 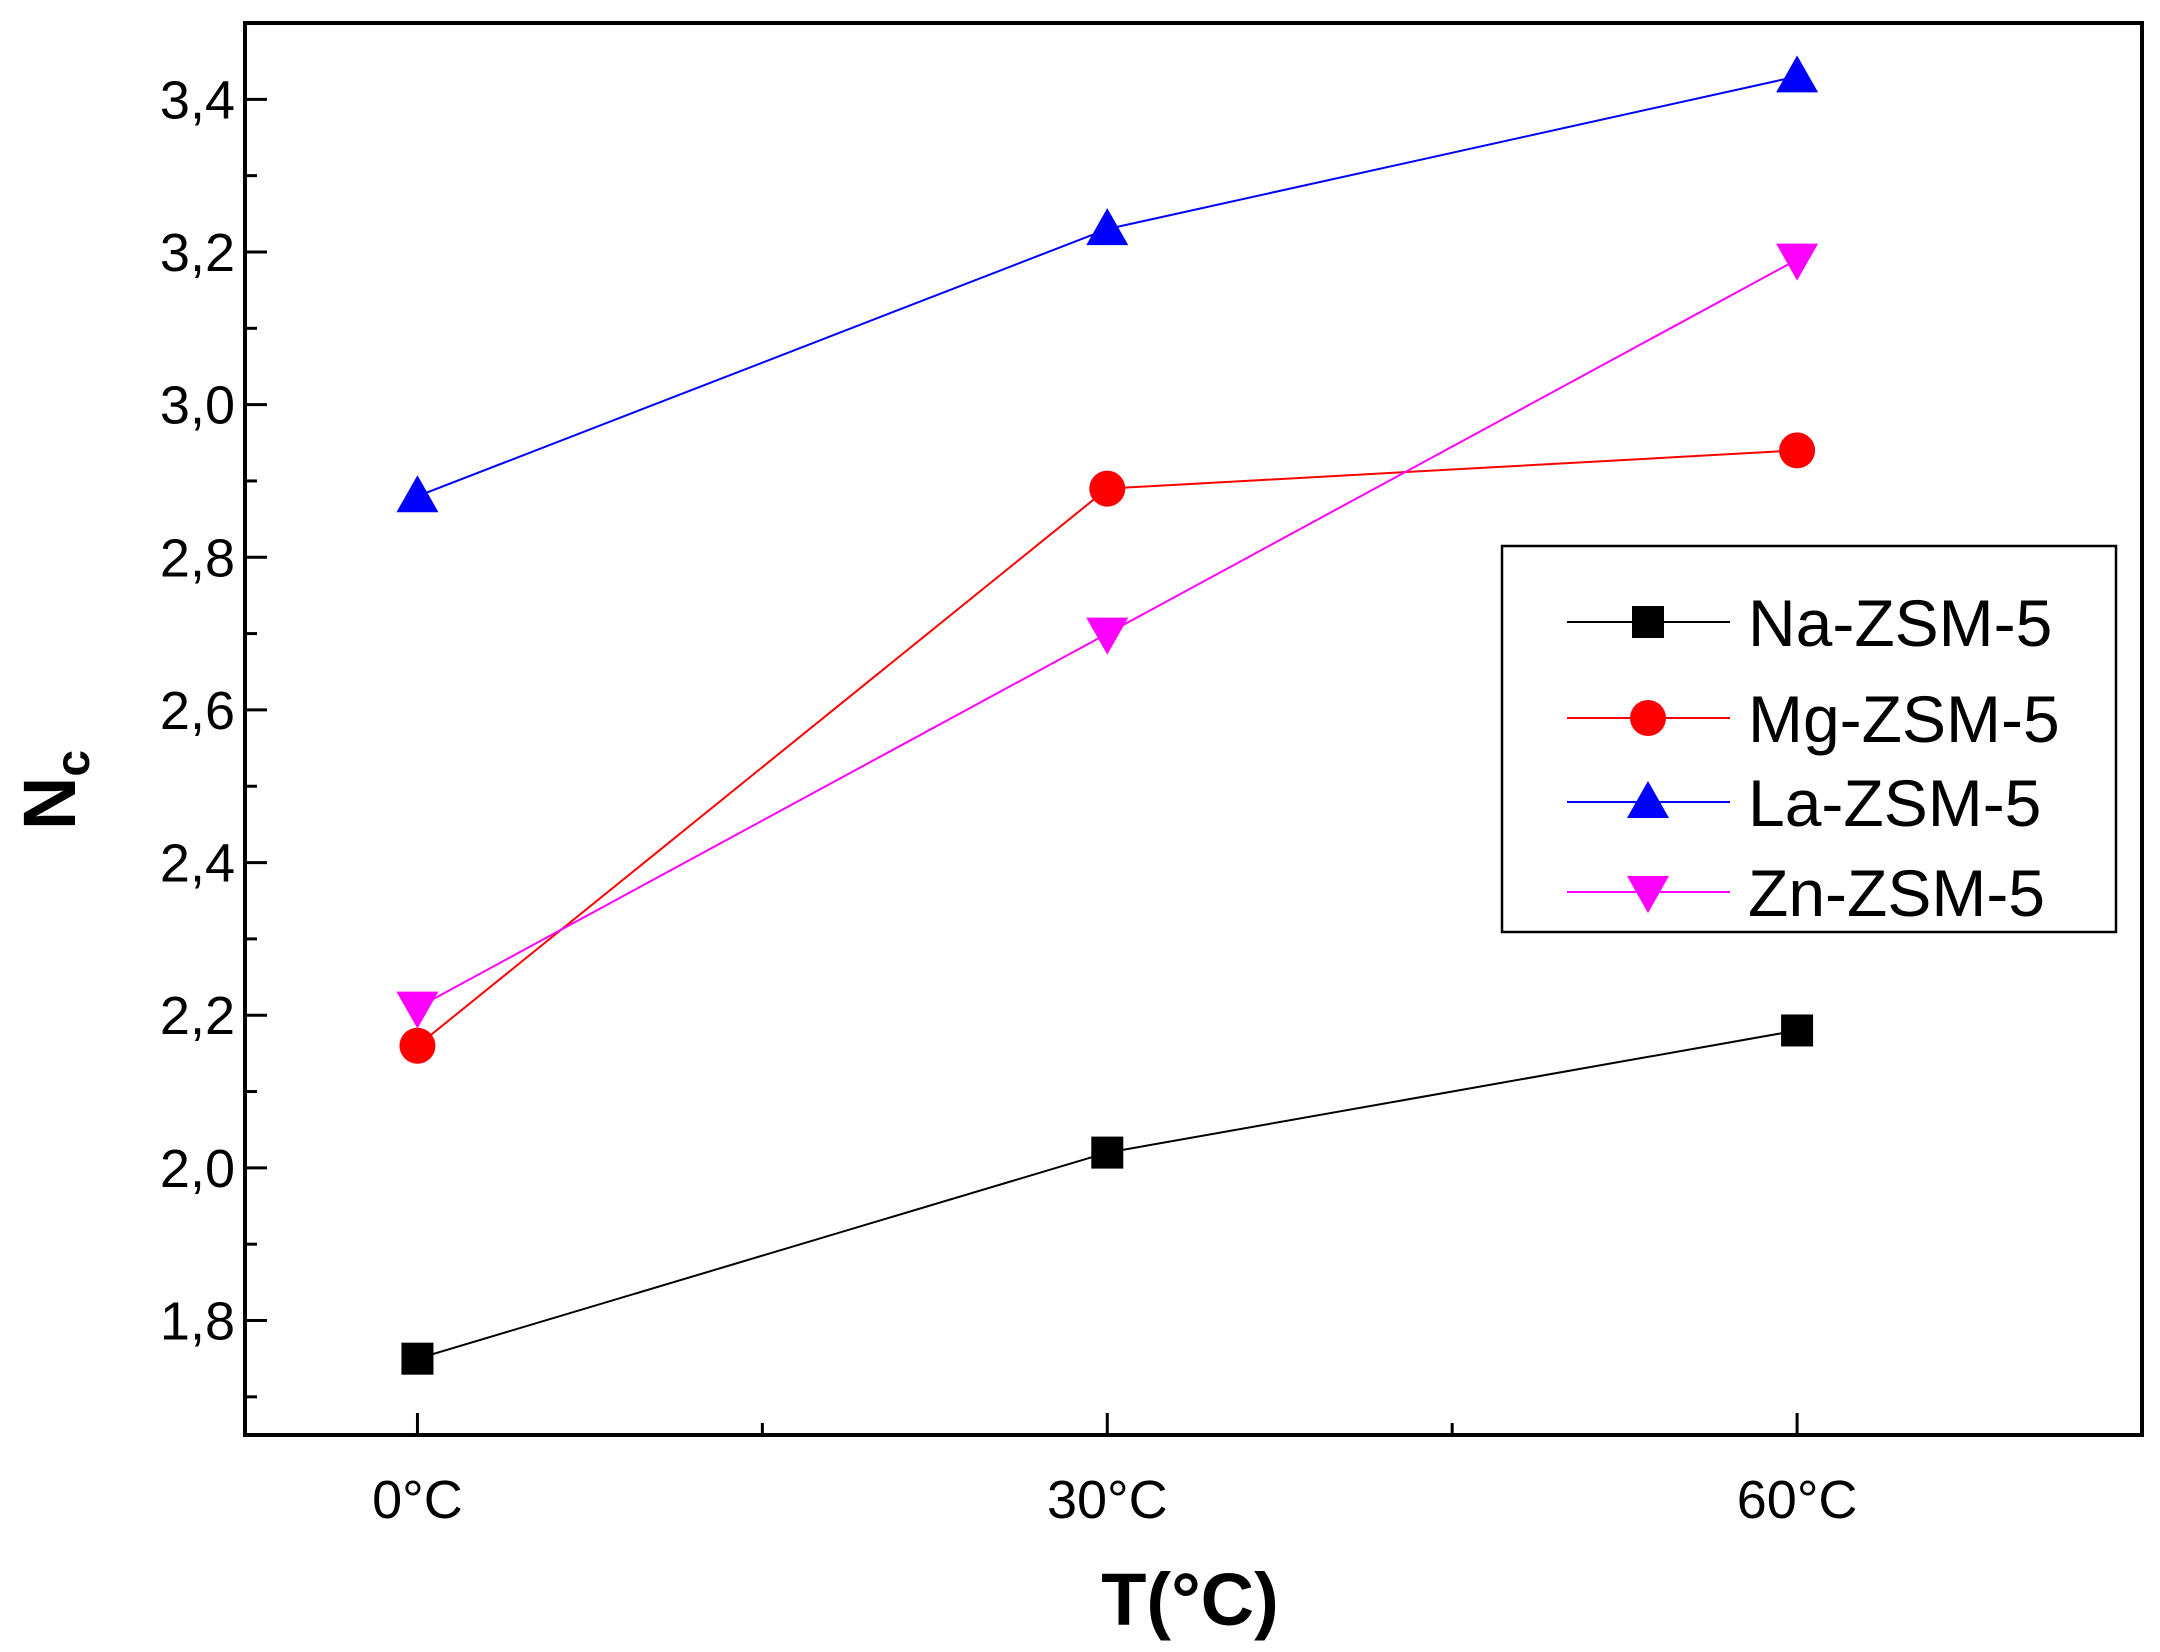 What do you see at coordinates (1797, 1500) in the screenshot?
I see `x-tick-label: 60°C` at bounding box center [1797, 1500].